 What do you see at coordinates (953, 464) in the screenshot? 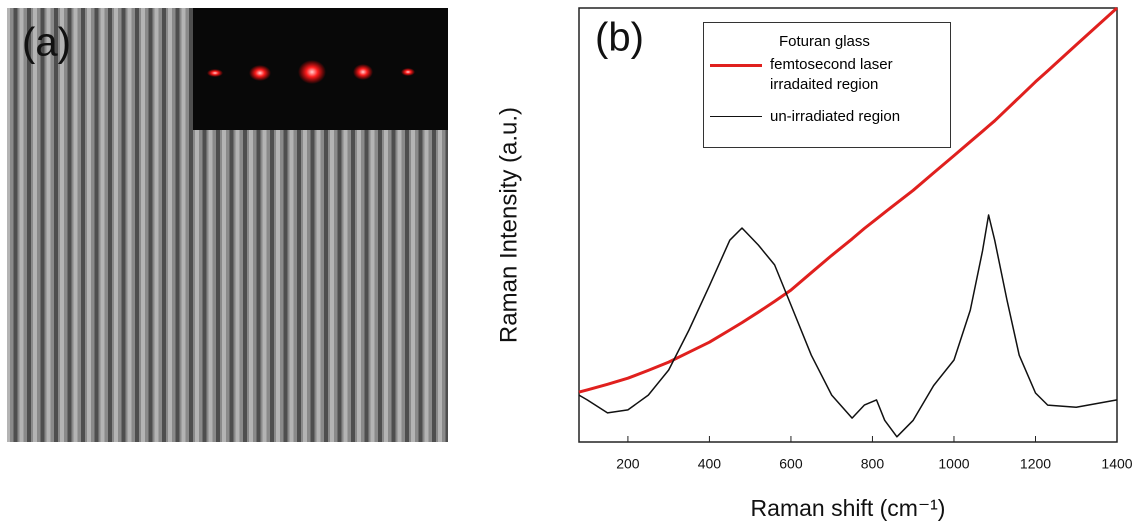
I see `x-tick-label: 1000` at bounding box center [953, 464].